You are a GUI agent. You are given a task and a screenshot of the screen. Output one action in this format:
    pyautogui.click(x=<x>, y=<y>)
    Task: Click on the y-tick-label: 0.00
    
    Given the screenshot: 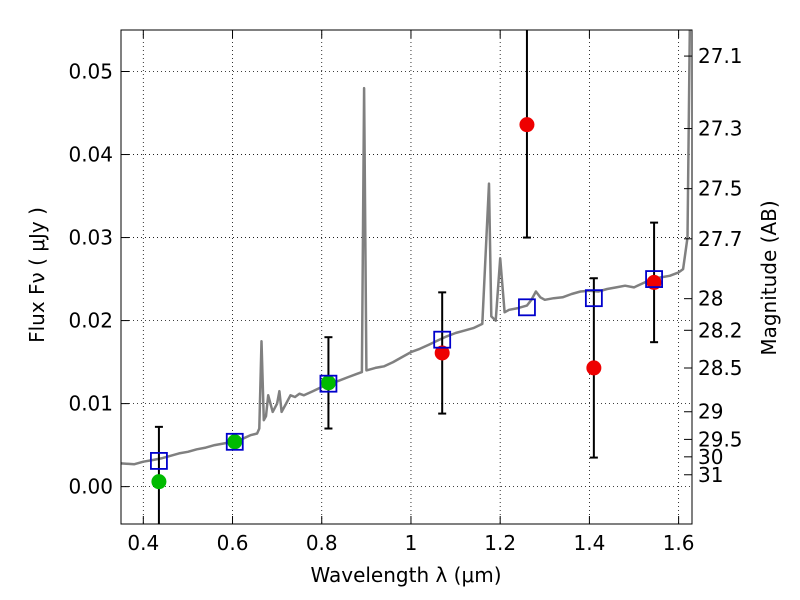 What is the action you would take?
    pyautogui.click(x=90, y=487)
    